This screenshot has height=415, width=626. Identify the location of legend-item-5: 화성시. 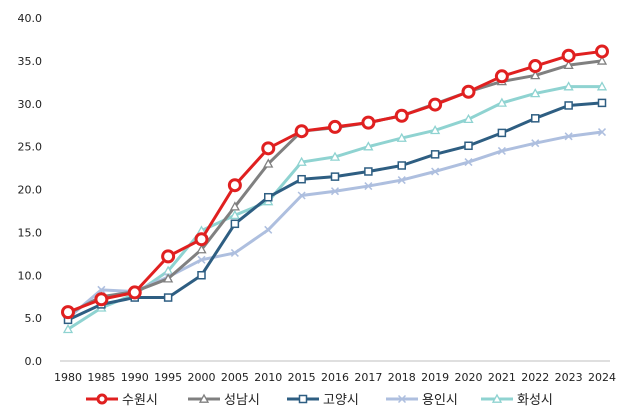
(517, 400).